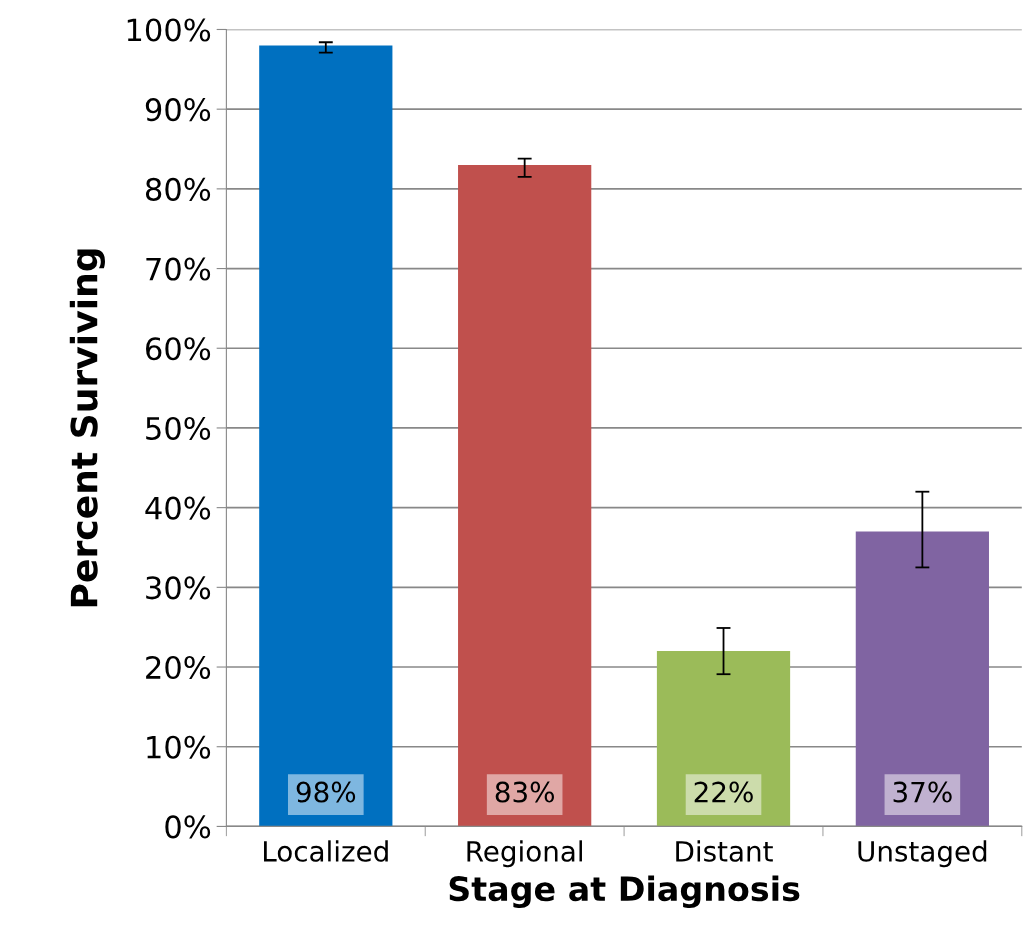 The image size is (1029, 951). I want to click on y-tick-label: 60%, so click(178, 349).